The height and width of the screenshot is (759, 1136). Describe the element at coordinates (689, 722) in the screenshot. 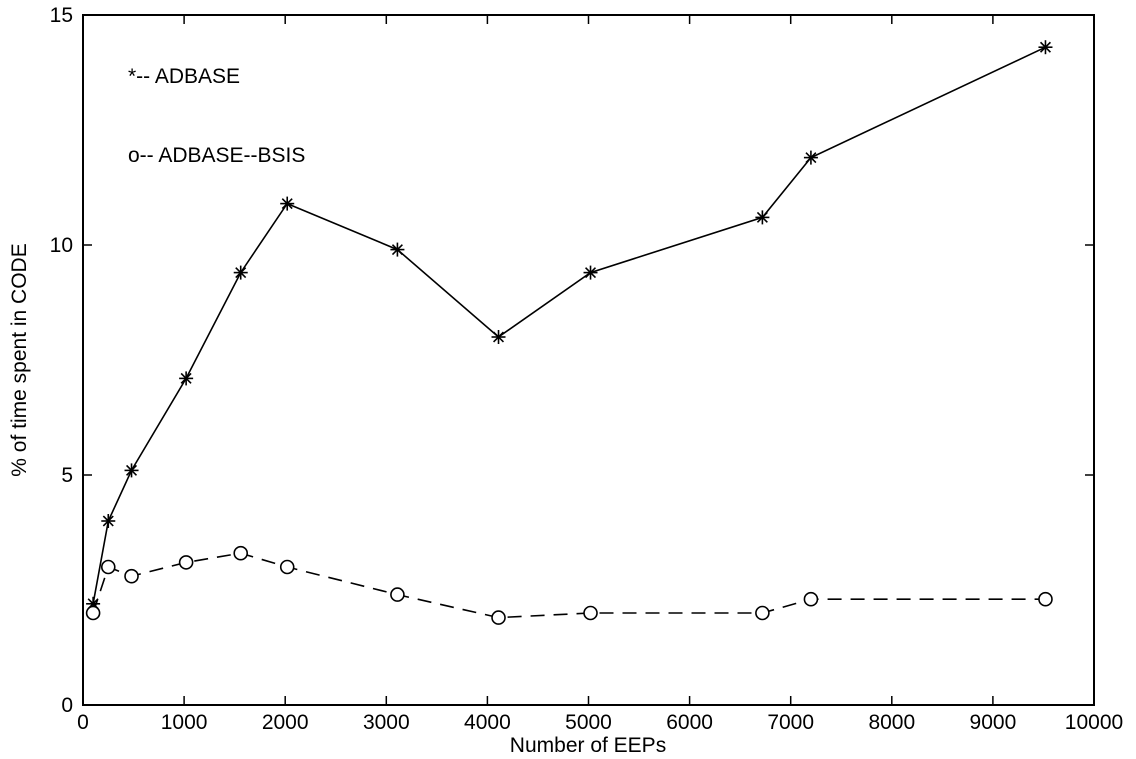

I see `x-tick-label: 6000` at that location.